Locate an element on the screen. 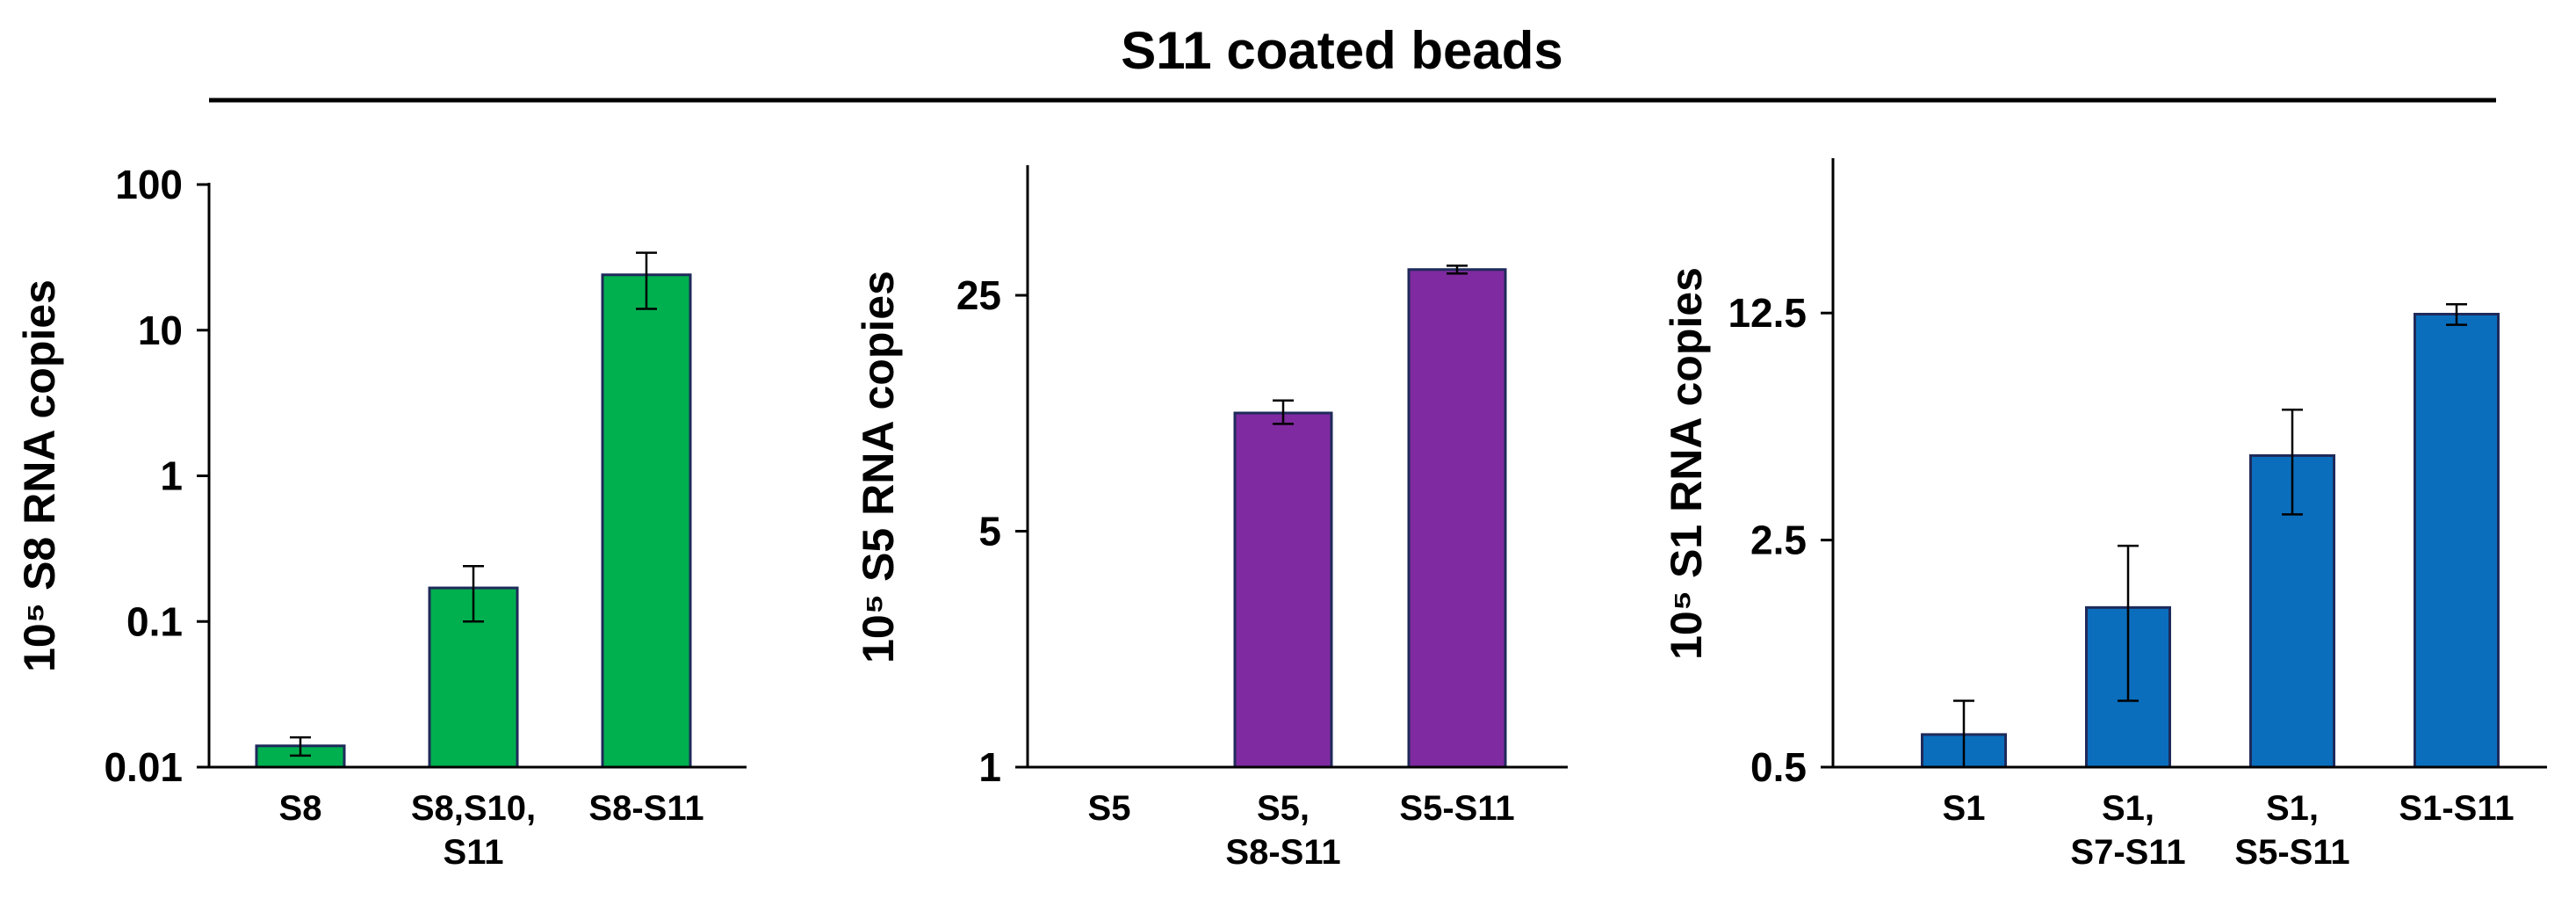 This screenshot has width=2576, height=913. y-tick-label: 5 is located at coordinates (989, 531).